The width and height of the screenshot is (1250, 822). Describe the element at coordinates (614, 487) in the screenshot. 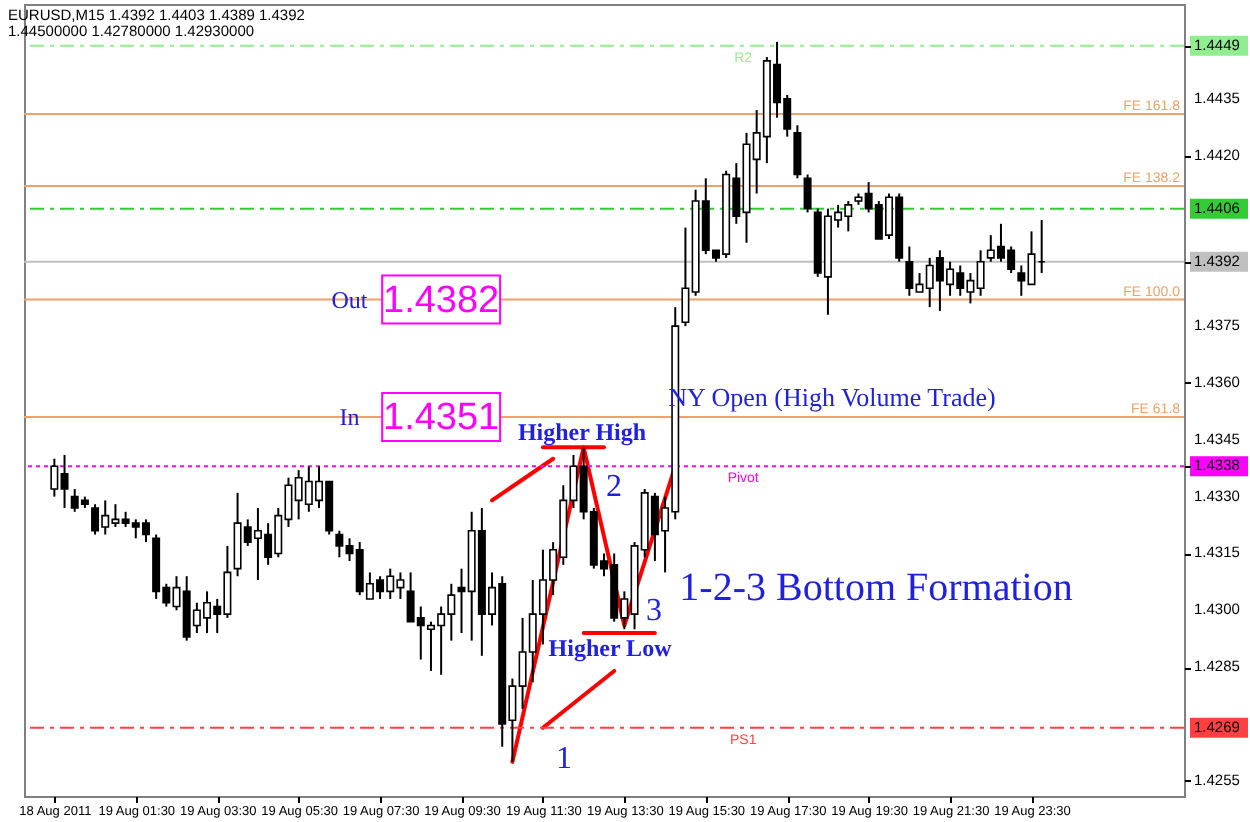

I see `annotation: 2` at that location.